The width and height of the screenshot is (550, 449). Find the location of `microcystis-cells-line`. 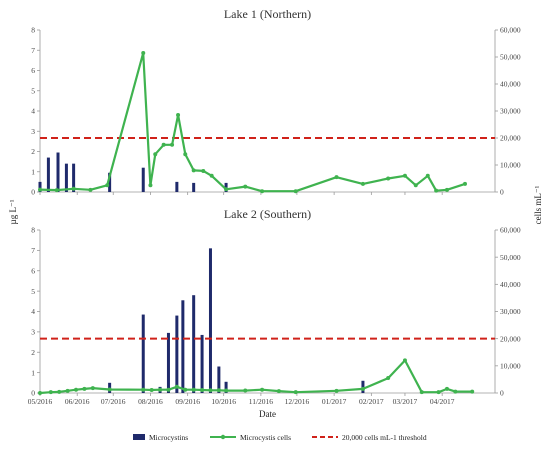

microcystis-cells-line is located at coordinates (256, 377).